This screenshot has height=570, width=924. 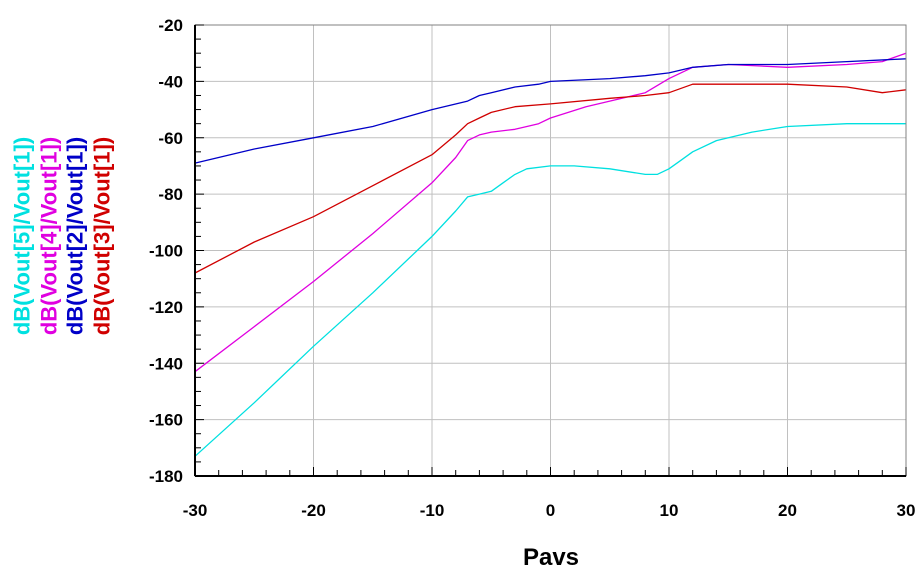 What do you see at coordinates (166, 251) in the screenshot?
I see `y-tick-label: -100` at bounding box center [166, 251].